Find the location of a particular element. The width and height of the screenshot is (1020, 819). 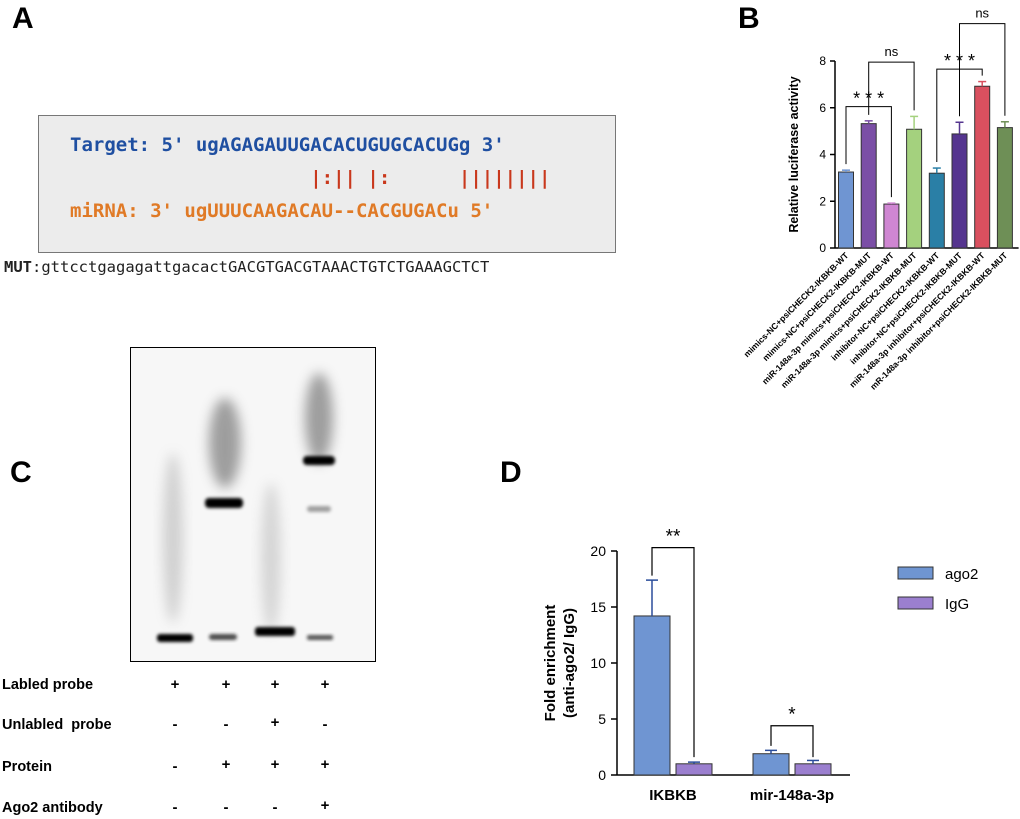

category-label: mir-148a-3p is located at coordinates (792, 795).